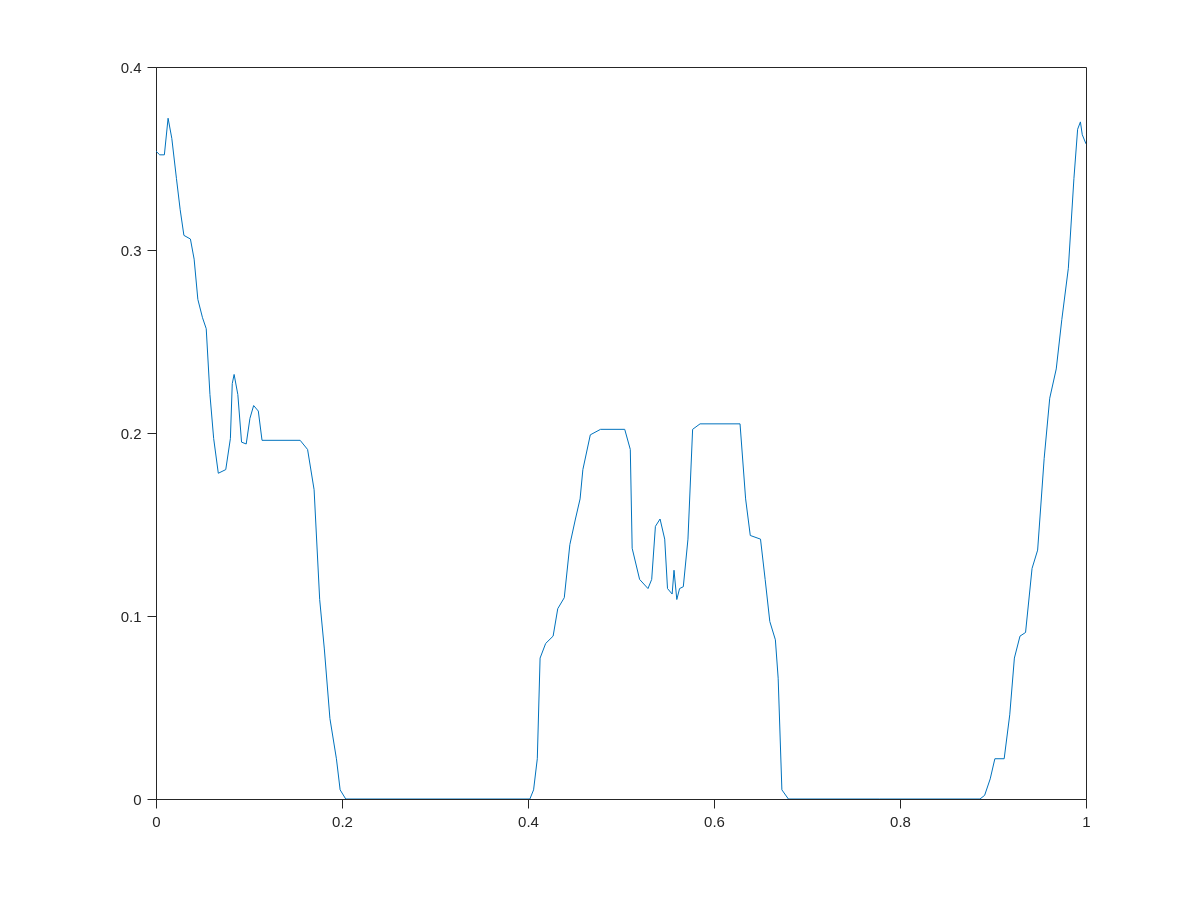 The width and height of the screenshot is (1200, 900). I want to click on x-tick-label: 0.2, so click(342, 821).